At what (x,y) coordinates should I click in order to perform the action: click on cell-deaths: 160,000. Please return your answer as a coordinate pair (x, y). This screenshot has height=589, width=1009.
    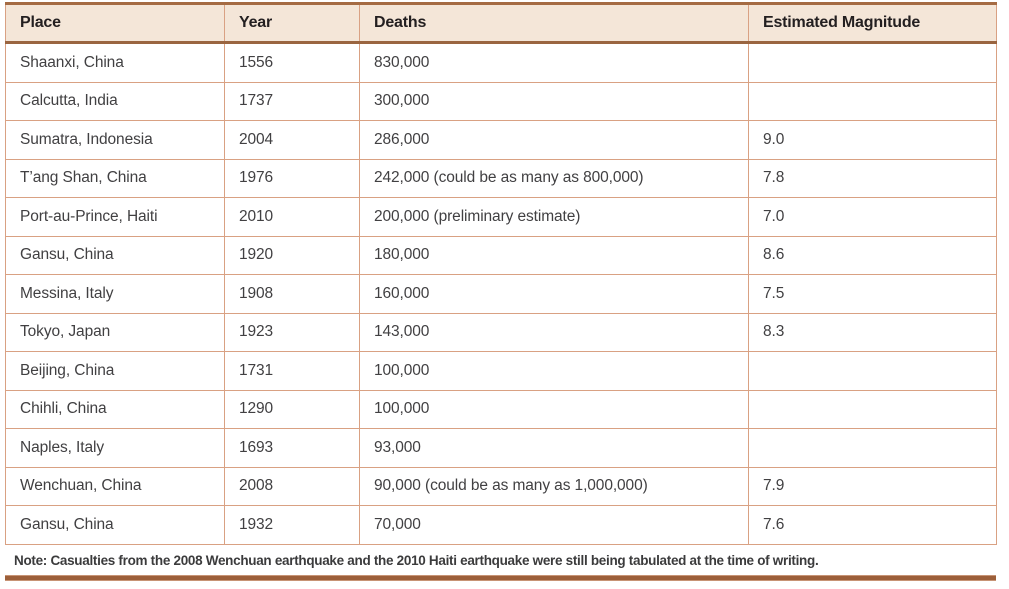
    Looking at the image, I should click on (554, 294).